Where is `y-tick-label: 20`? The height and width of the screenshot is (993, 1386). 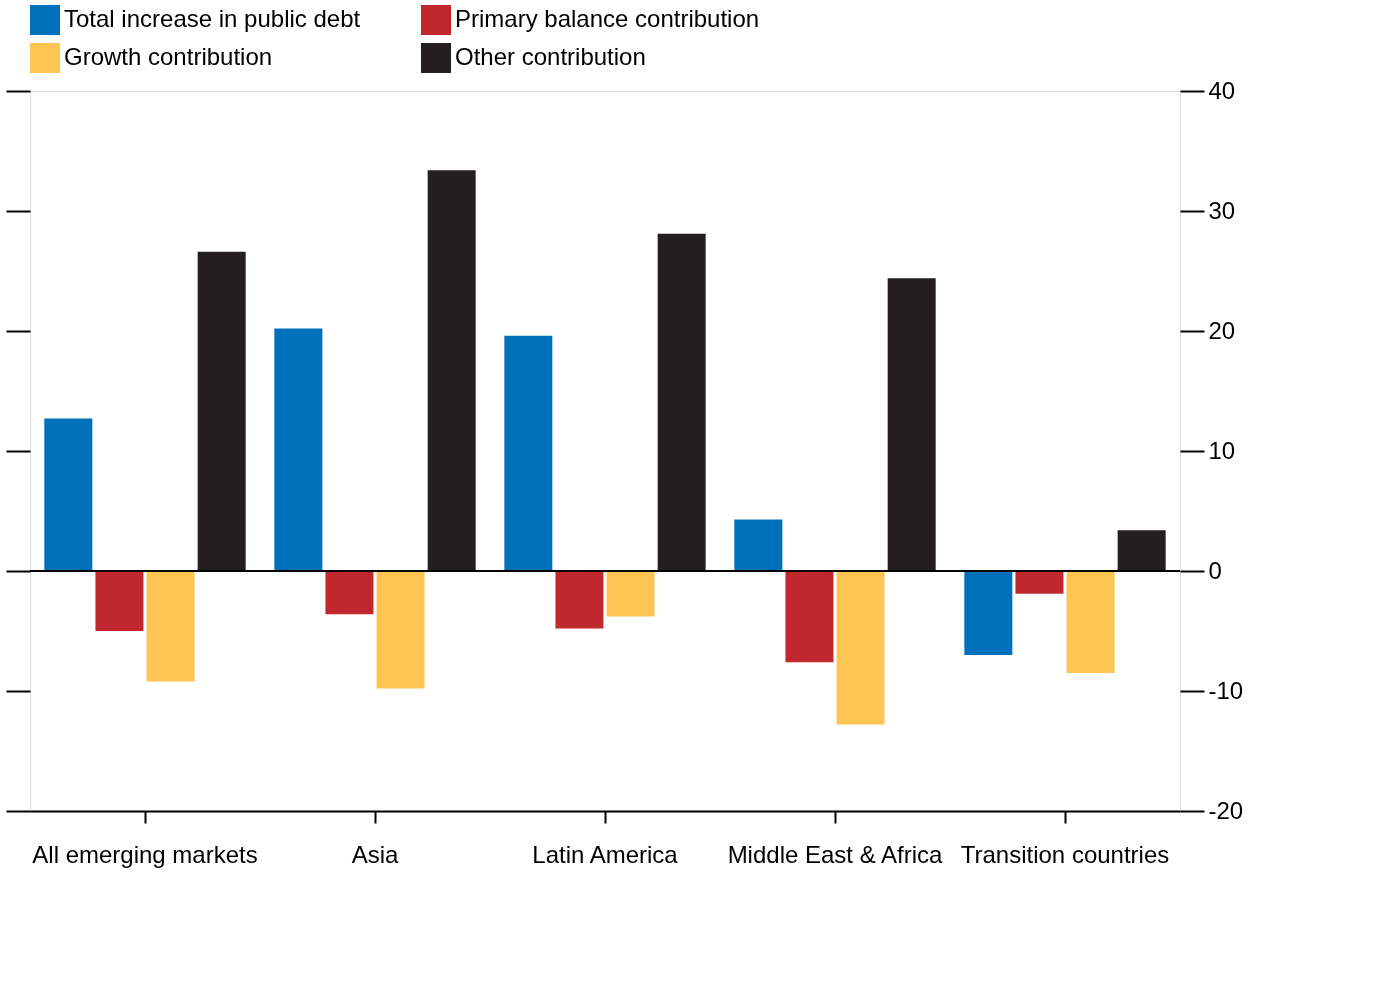 y-tick-label: 20 is located at coordinates (1222, 330).